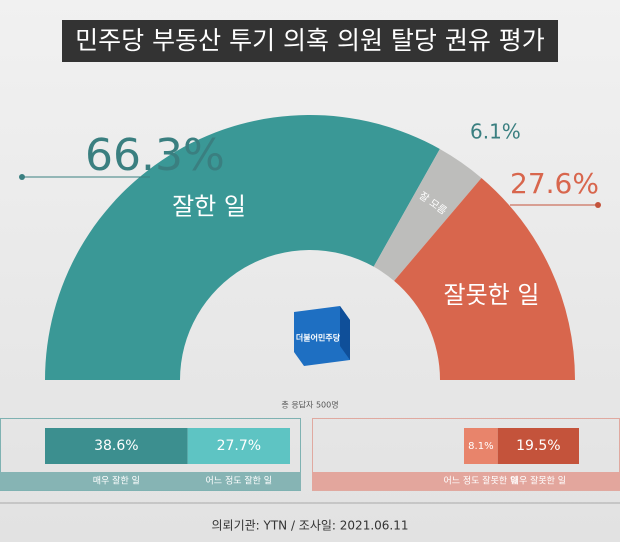 The image size is (620, 542). I want to click on chart-title: 민주당 부동산 투기 의혹 의원 탈당 권유 평가, so click(310, 40).